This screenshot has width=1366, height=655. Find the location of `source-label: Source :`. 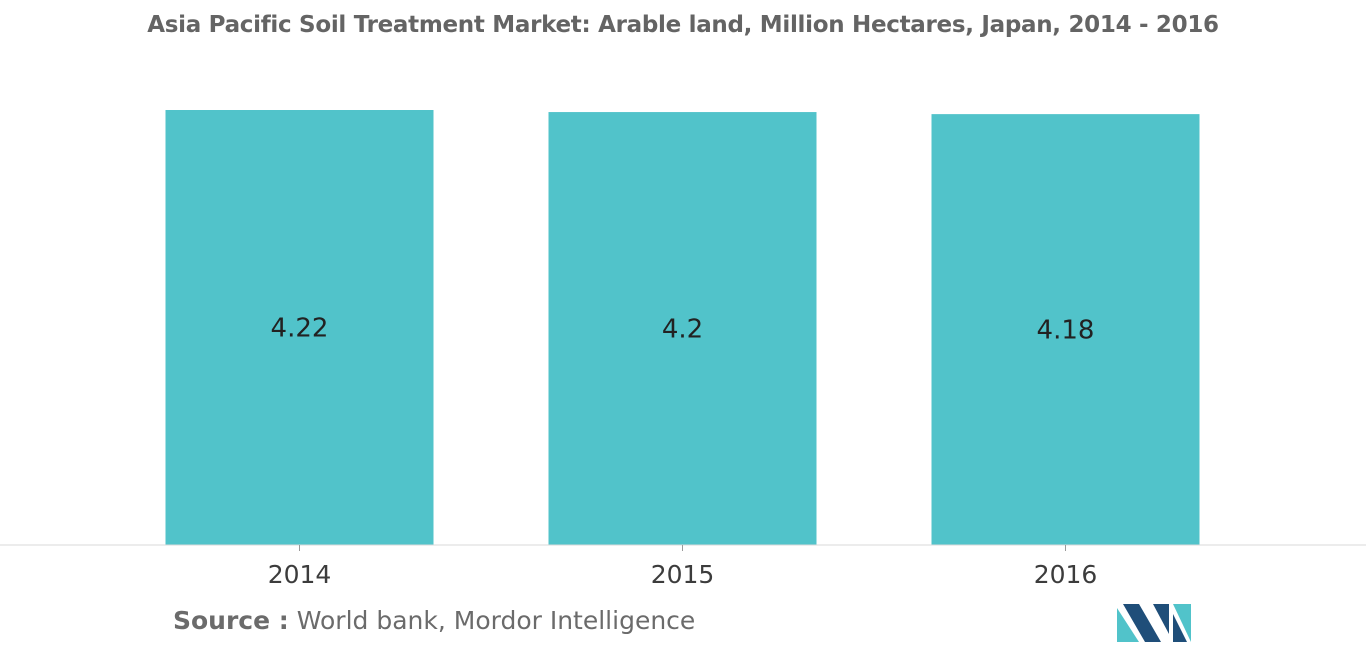

source-label: Source : is located at coordinates (231, 620).